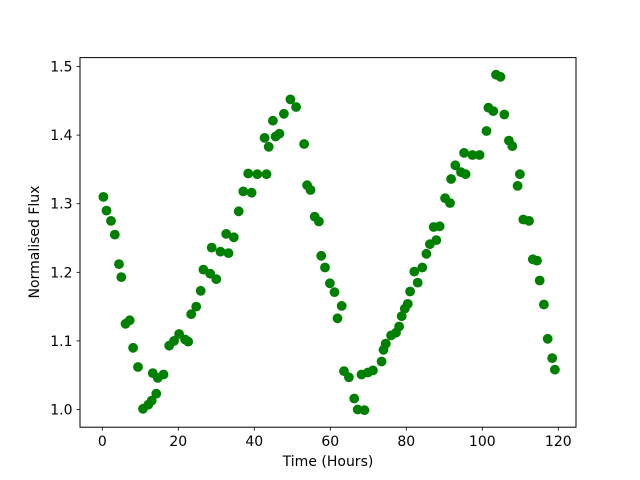 The height and width of the screenshot is (480, 640). What do you see at coordinates (61, 205) in the screenshot?
I see `y-tick-label: 1.3` at bounding box center [61, 205].